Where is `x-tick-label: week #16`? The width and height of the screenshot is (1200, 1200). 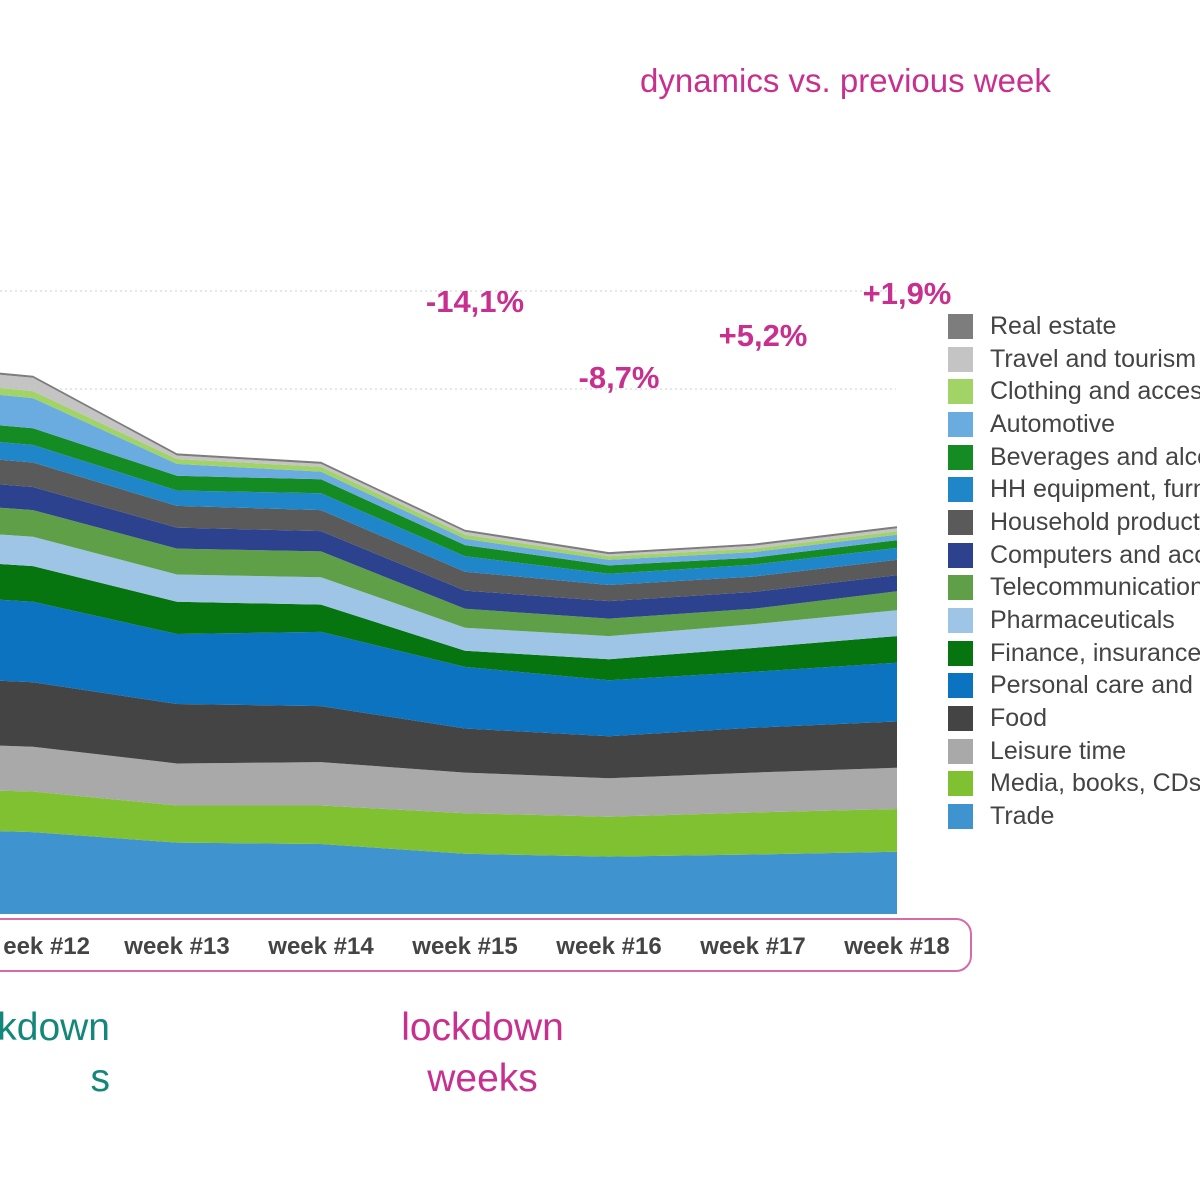
x-tick-label: week #16 is located at coordinates (608, 946).